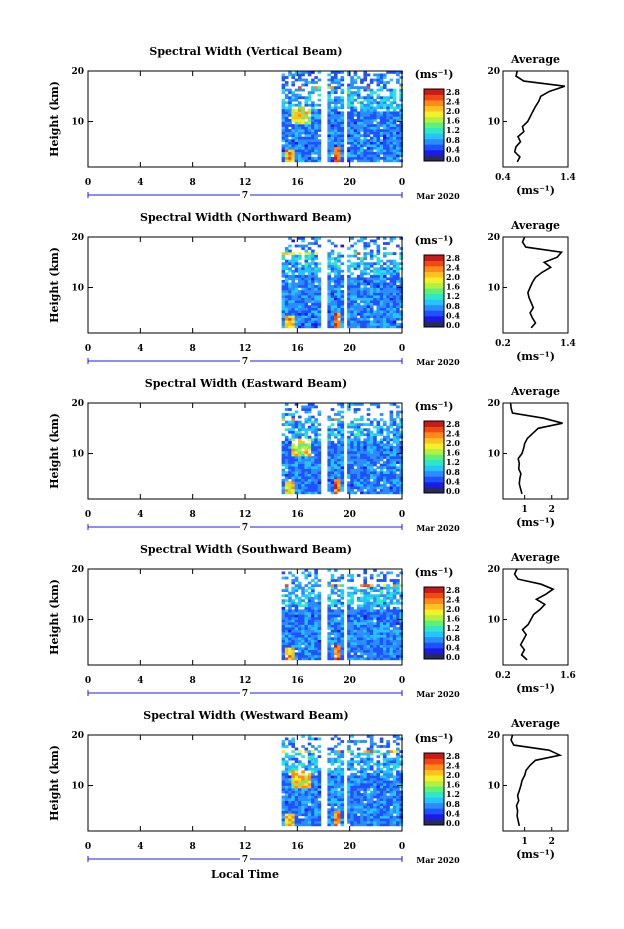 The image size is (624, 929). What do you see at coordinates (535, 617) in the screenshot?
I see `average-frame` at bounding box center [535, 617].